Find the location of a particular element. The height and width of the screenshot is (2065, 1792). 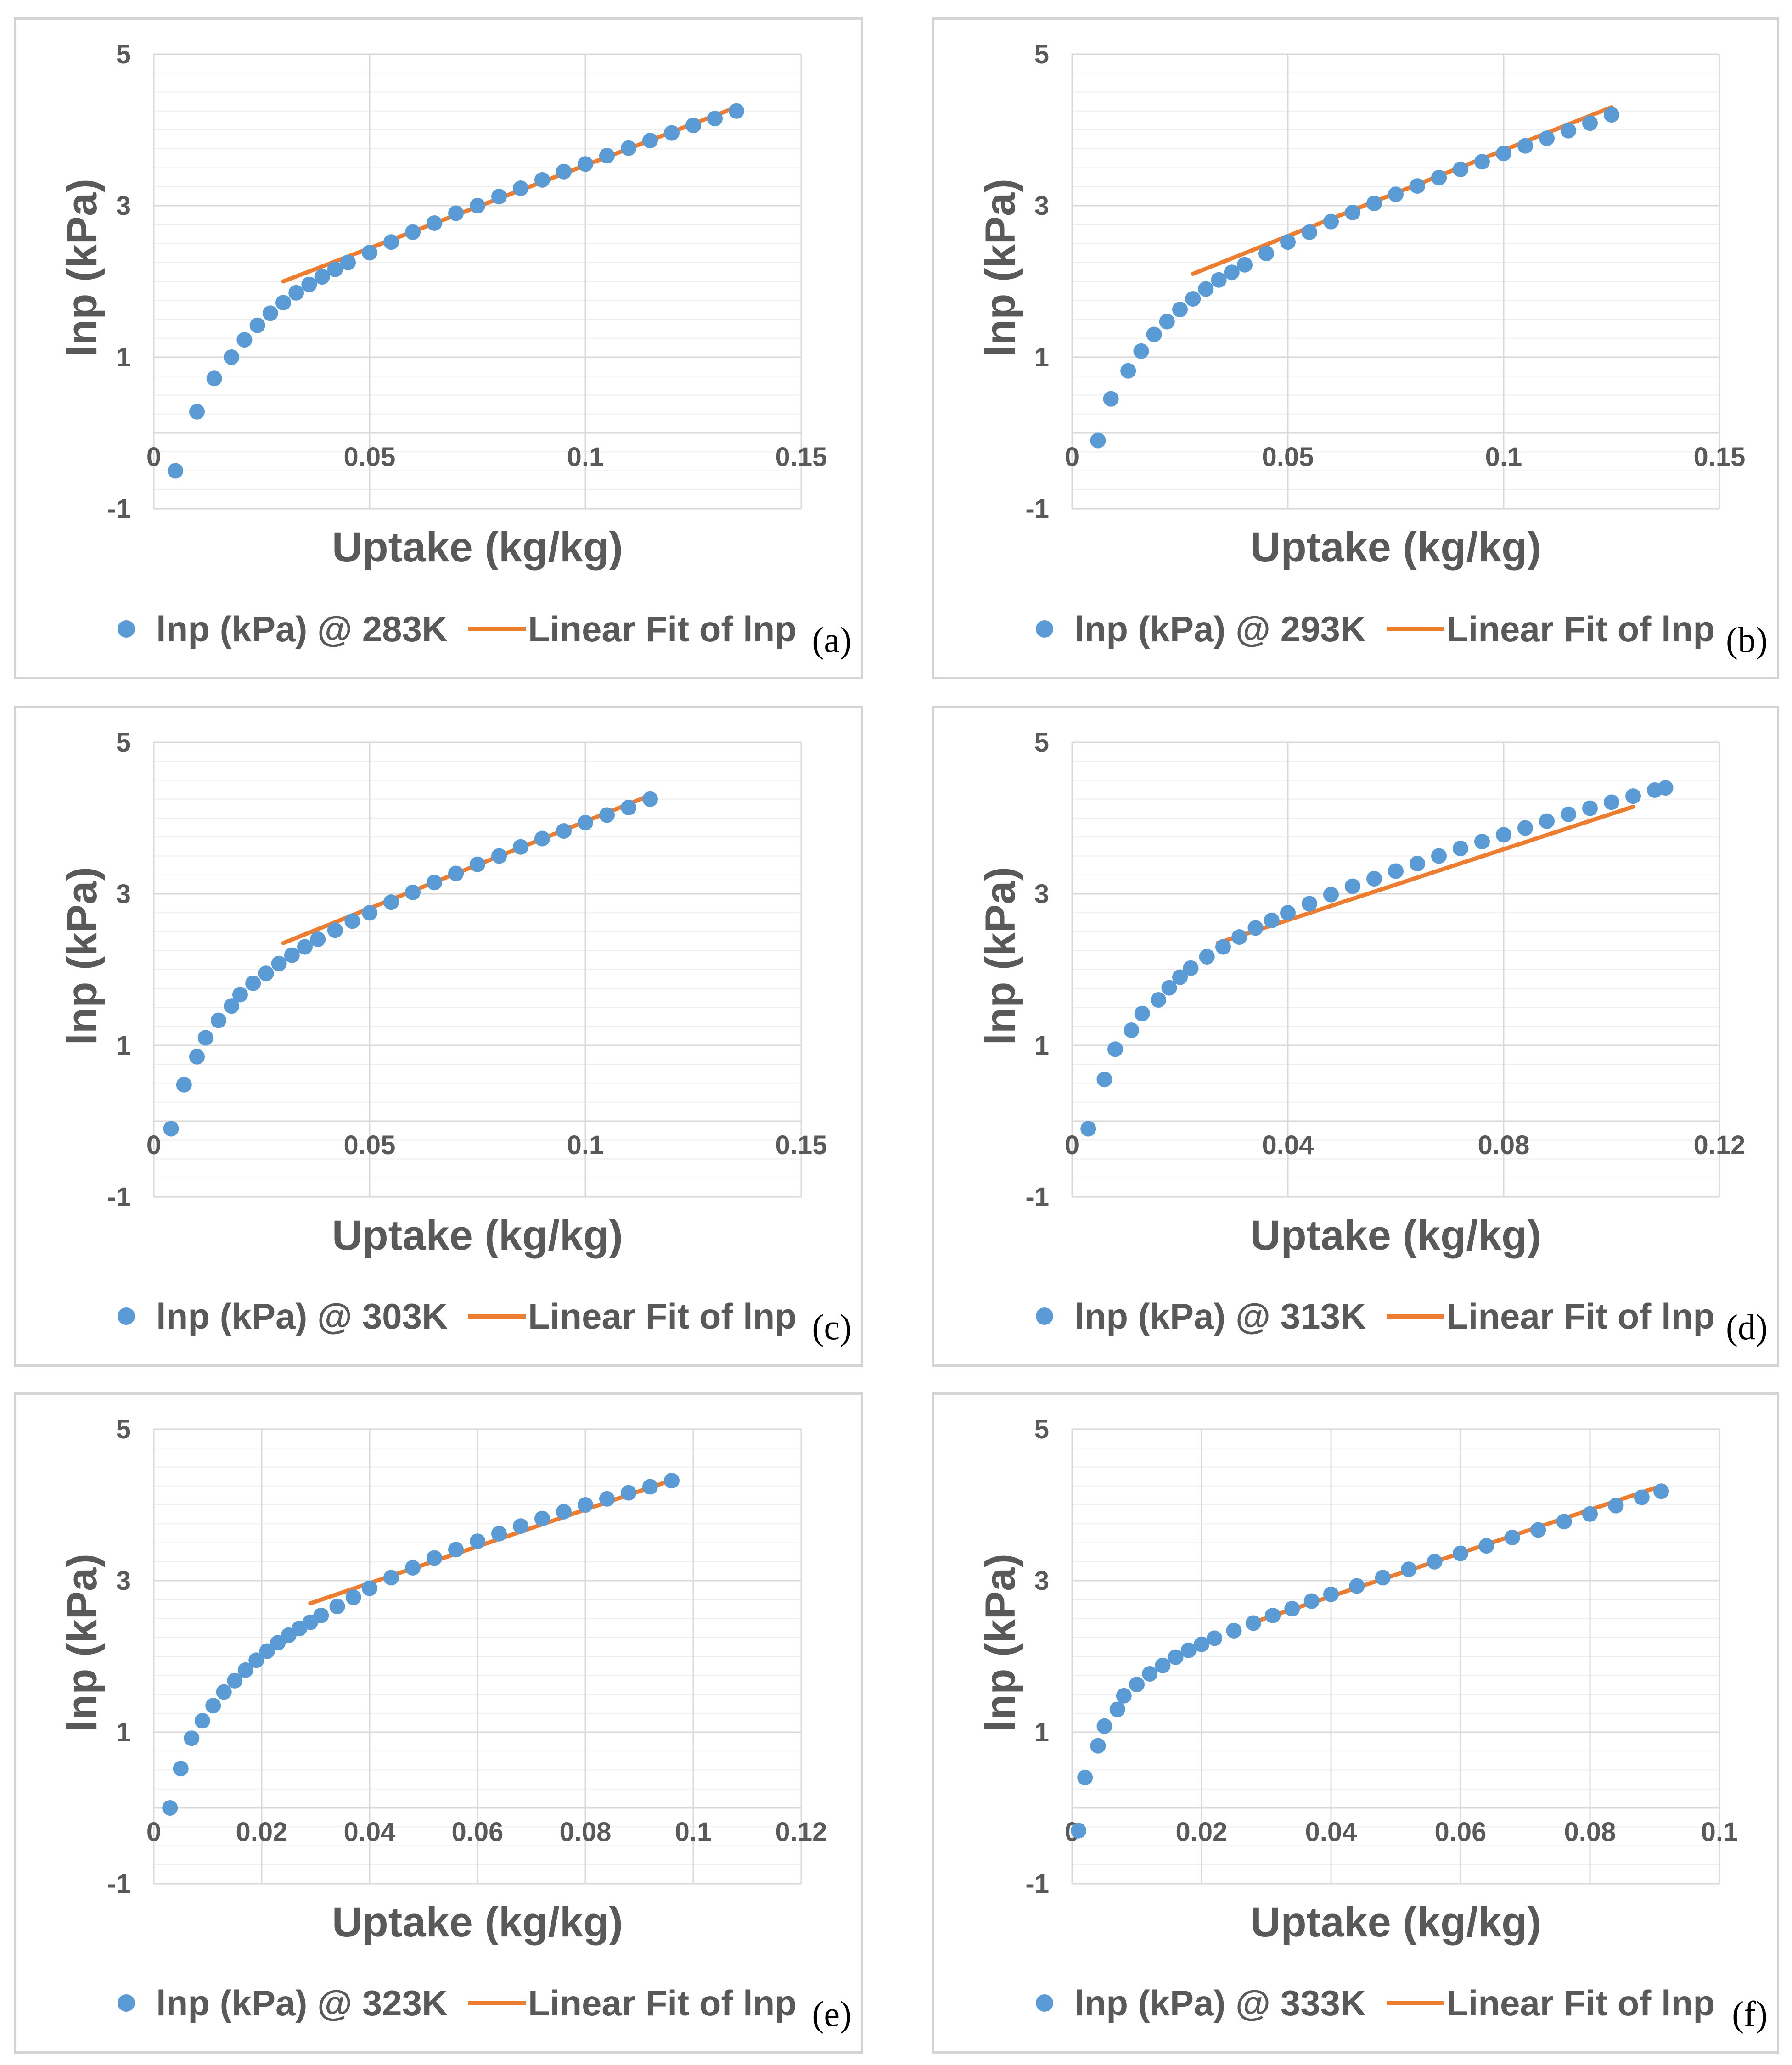

legend-scatter-label: lnp (kPa) @ 323K is located at coordinates (302, 2003).